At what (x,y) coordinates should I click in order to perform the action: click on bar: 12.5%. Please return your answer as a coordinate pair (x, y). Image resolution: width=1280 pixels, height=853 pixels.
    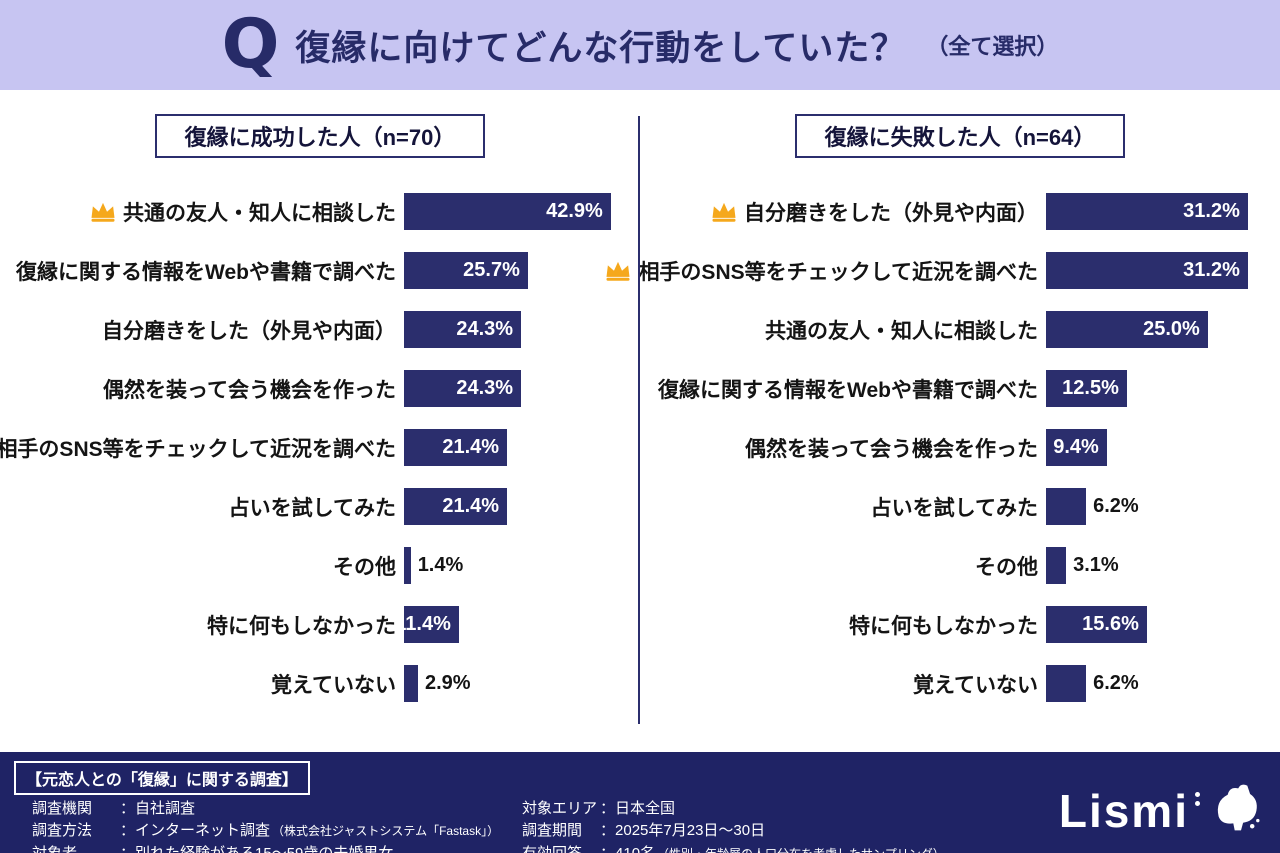
    Looking at the image, I should click on (1086, 388).